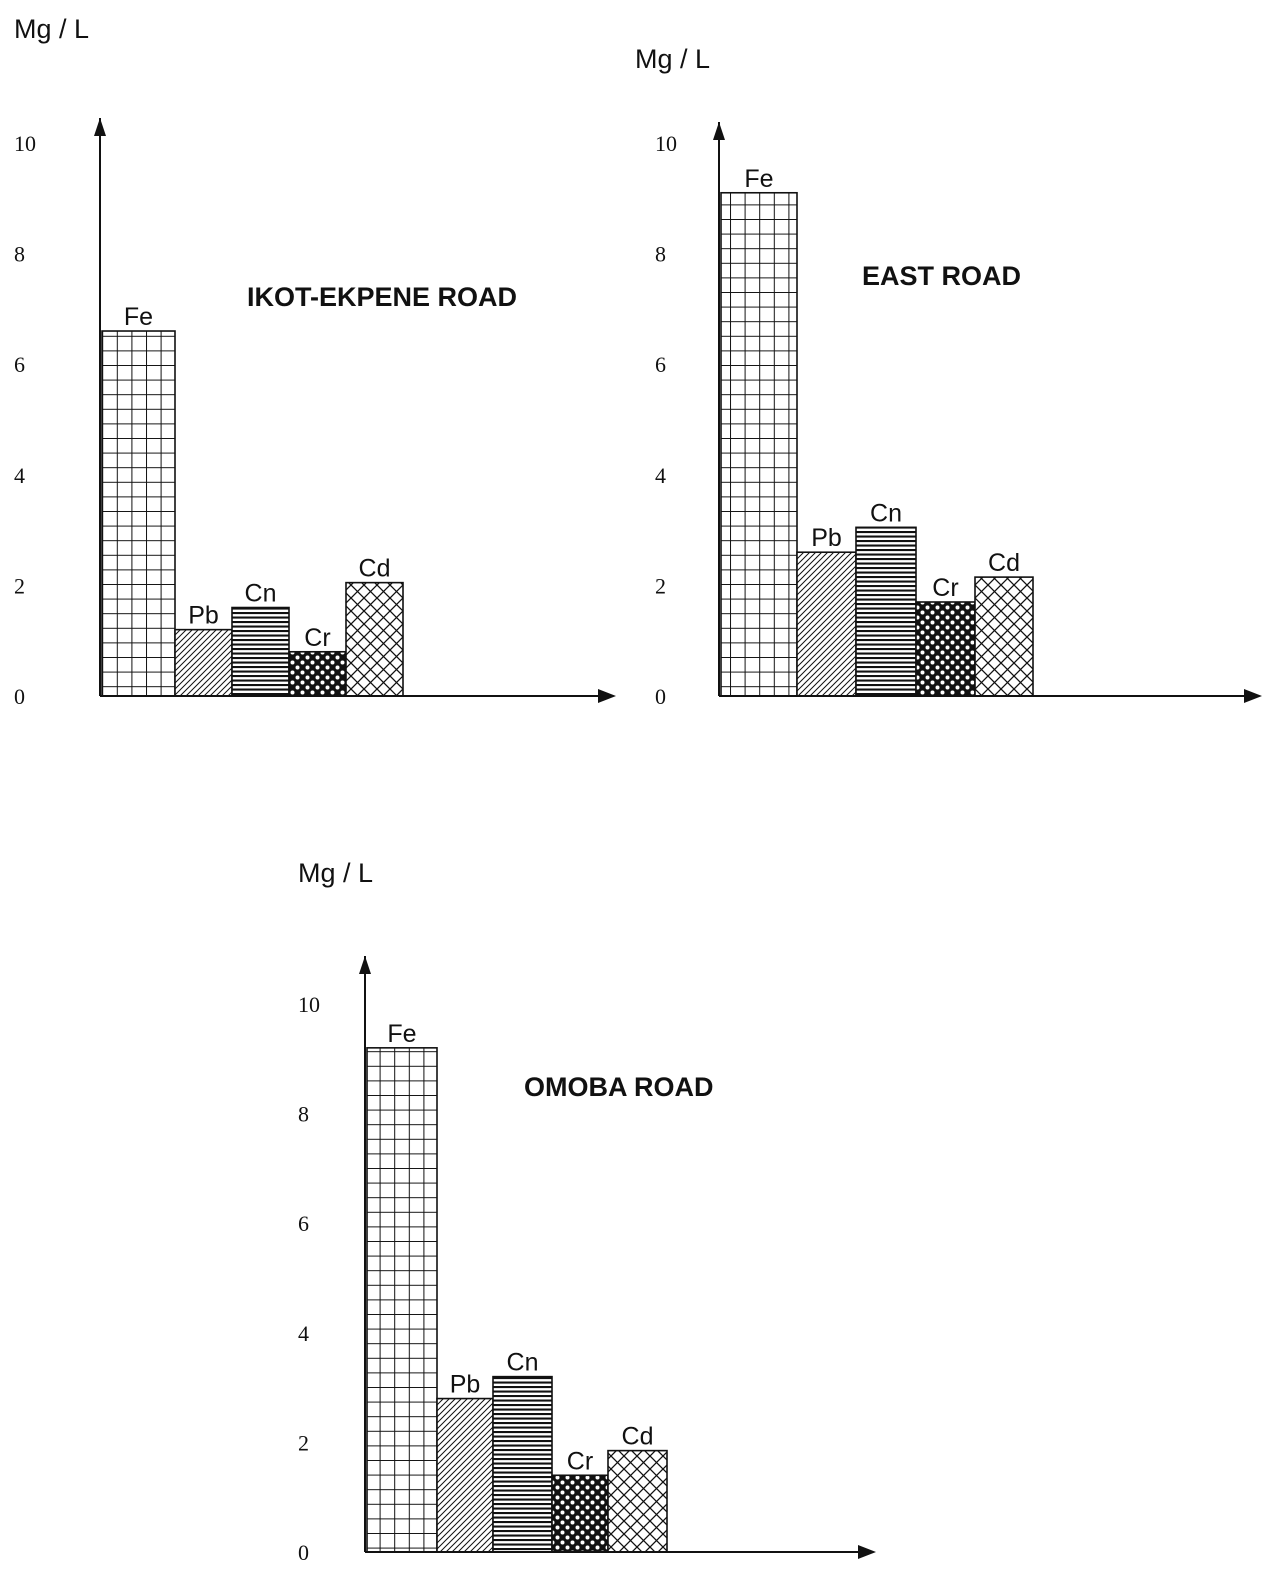  I want to click on chart-title: IKOT-EKPENE ROAD, so click(382, 297).